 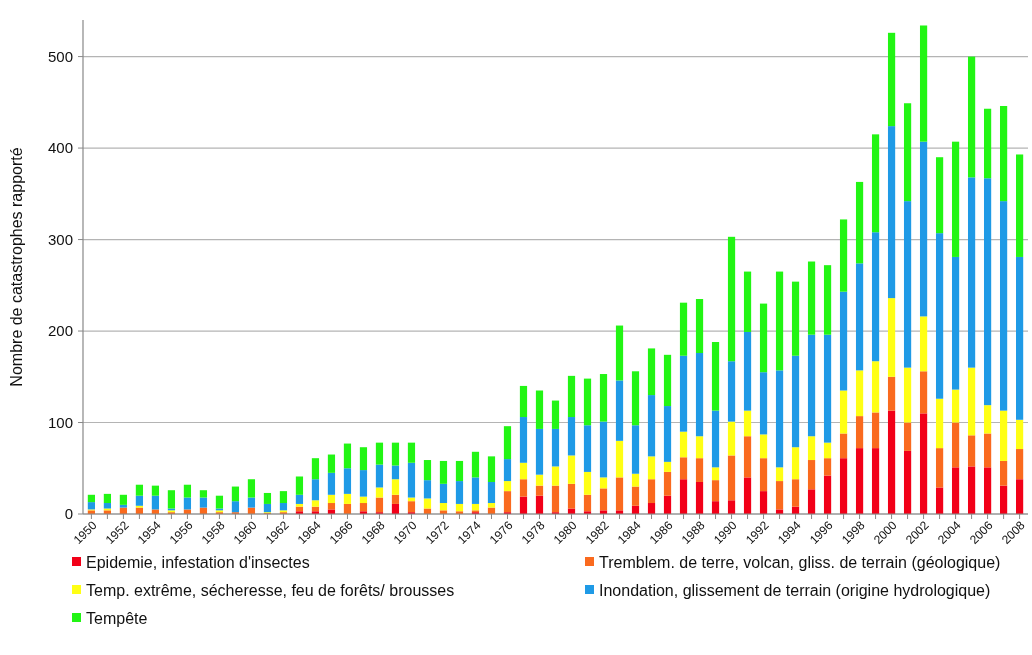 What do you see at coordinates (60, 331) in the screenshot?
I see `y-tick-label: 200` at bounding box center [60, 331].